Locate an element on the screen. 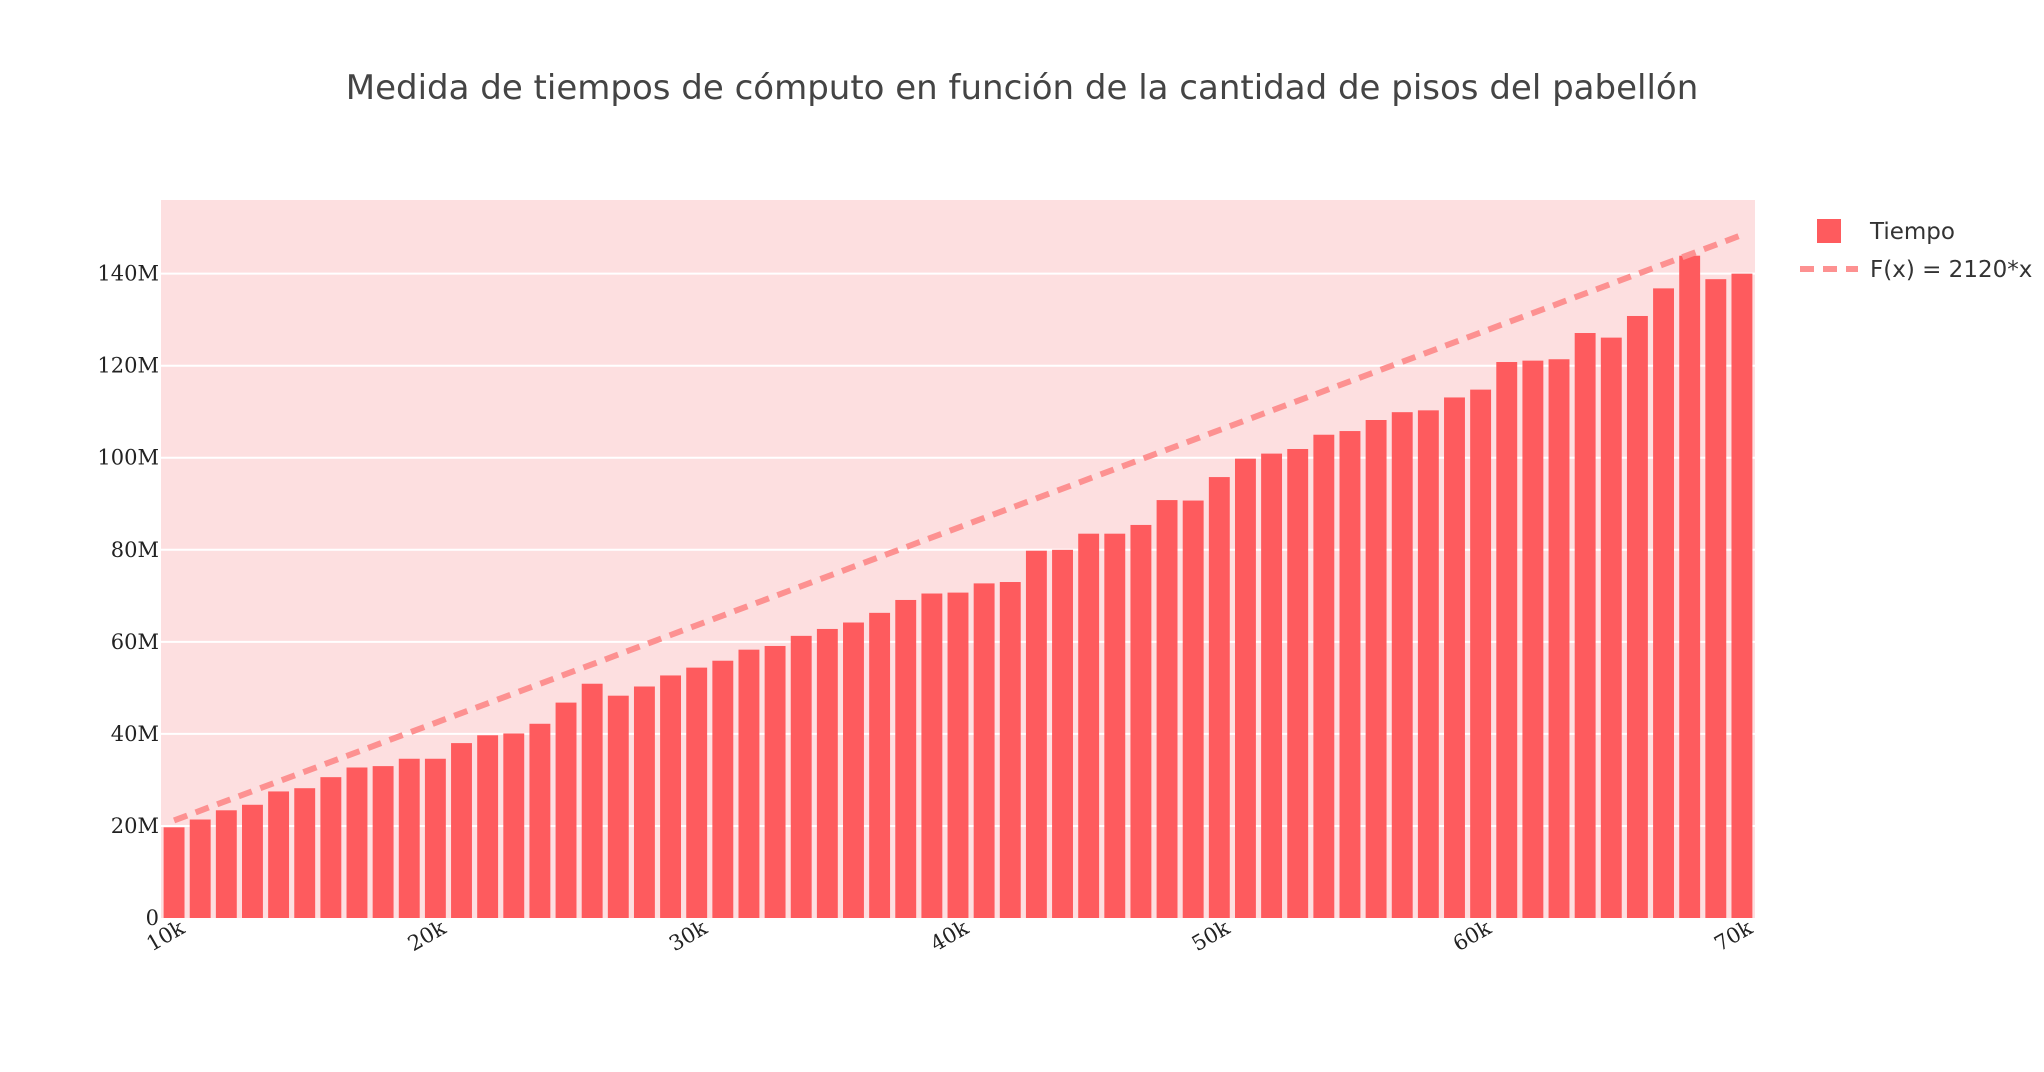 The width and height of the screenshot is (2044, 1072). y-tick-label: 140M is located at coordinates (128, 274).